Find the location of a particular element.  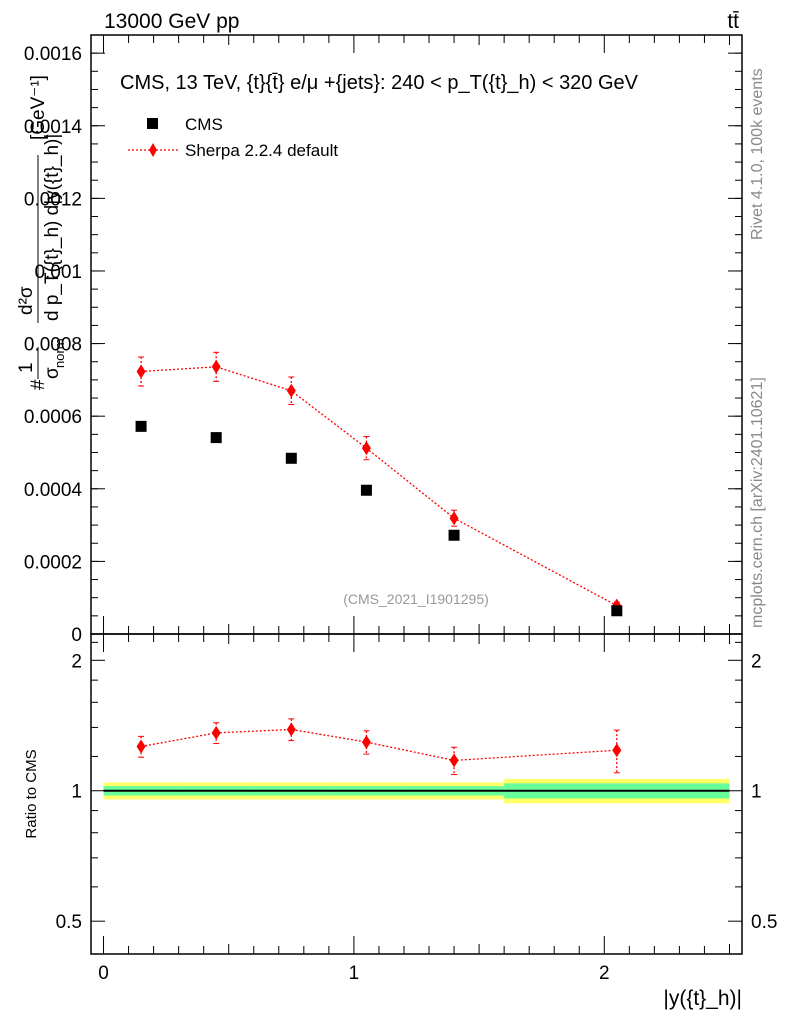

main-y-tick-label: 0 is located at coordinates (76, 635).